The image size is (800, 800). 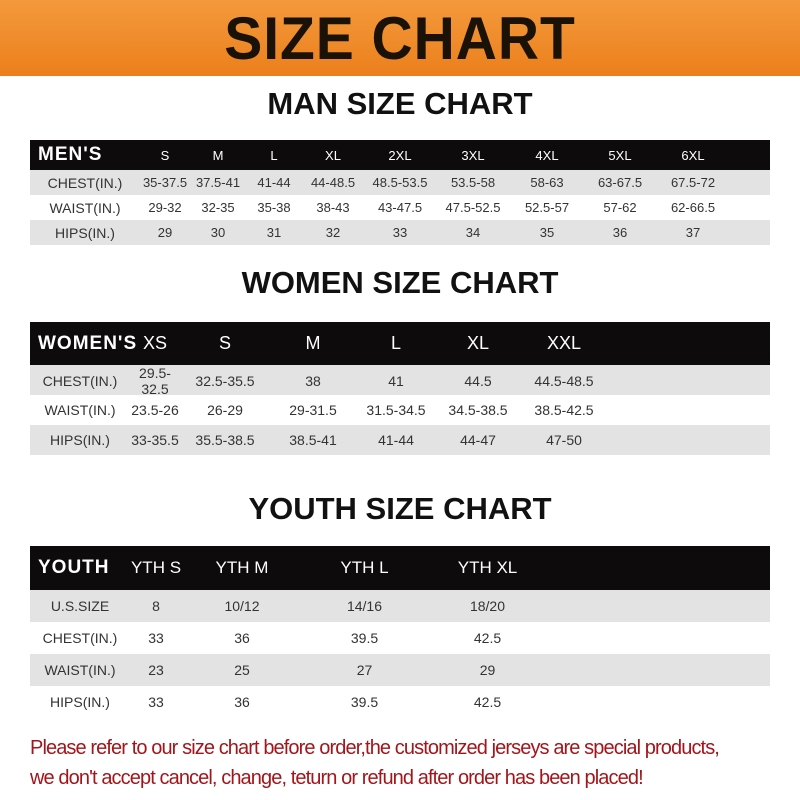 What do you see at coordinates (364, 567) in the screenshot?
I see `table-cell: YTH L` at bounding box center [364, 567].